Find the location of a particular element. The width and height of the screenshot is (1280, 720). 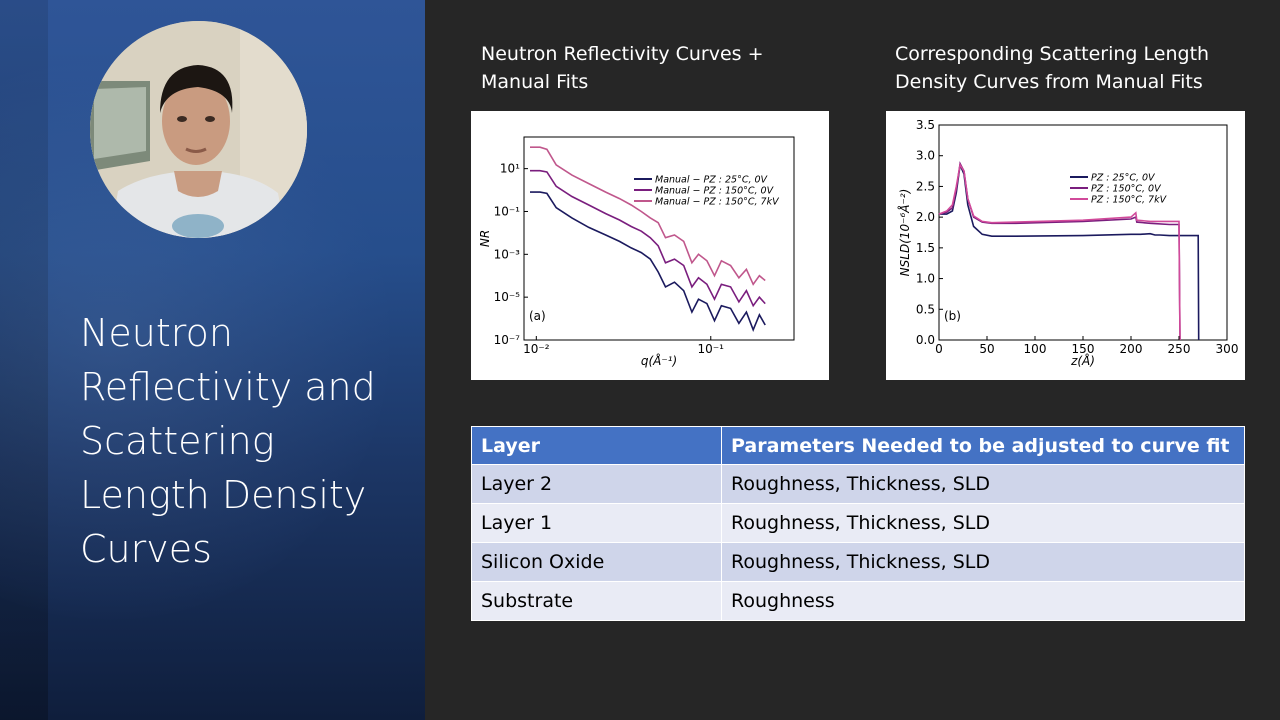

y-tick-label: 1.0 is located at coordinates (925, 279).